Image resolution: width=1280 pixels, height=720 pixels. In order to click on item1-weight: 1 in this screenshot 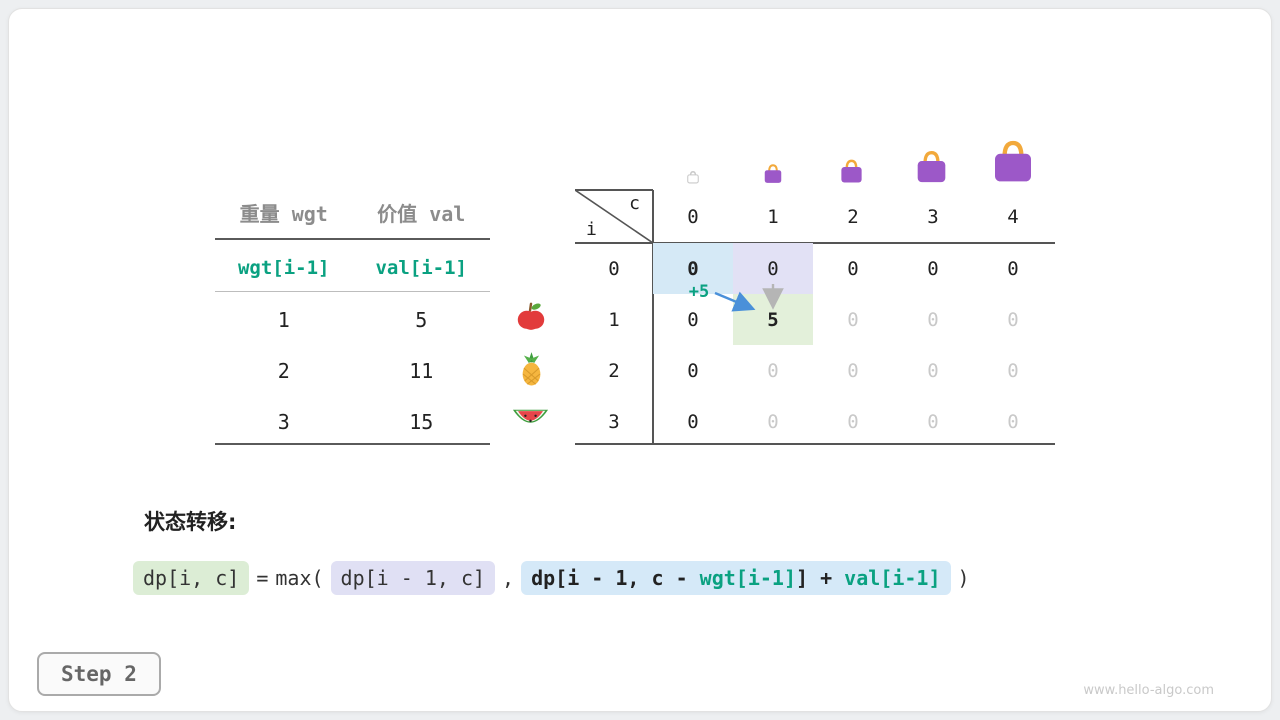, I will do `click(283, 320)`.